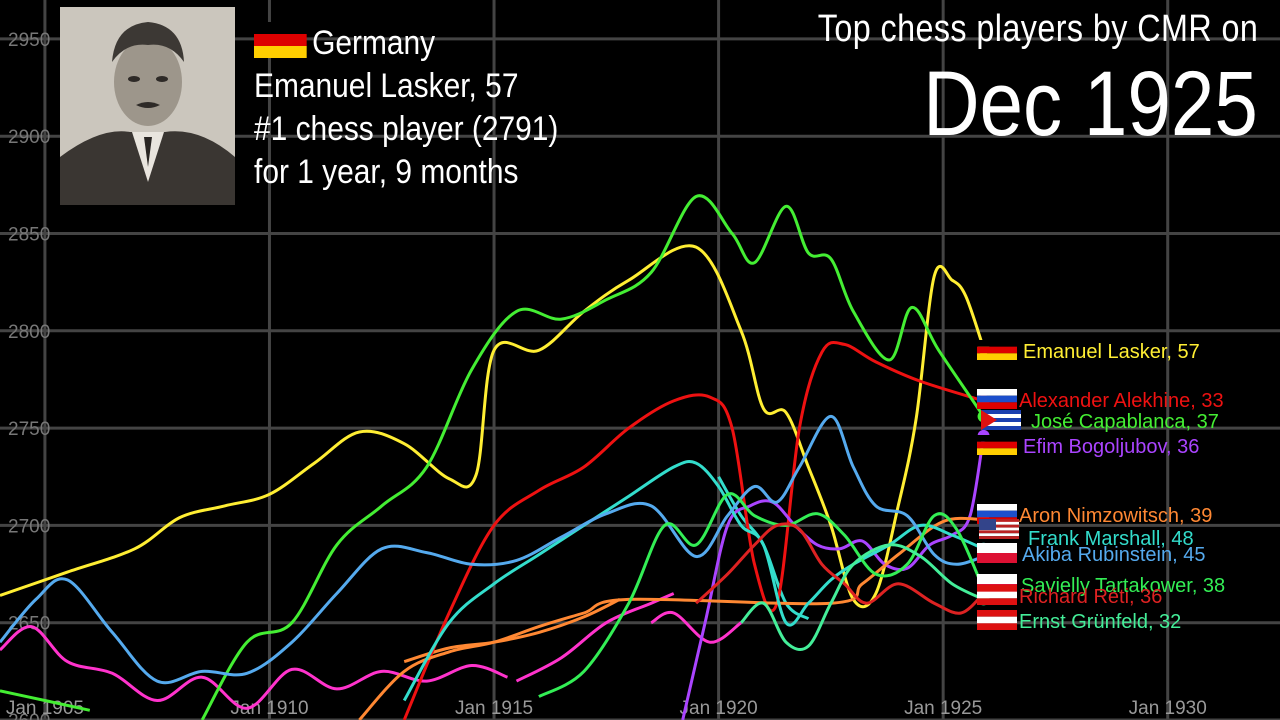  I want to click on y-tick-label: 2750, so click(29, 429).